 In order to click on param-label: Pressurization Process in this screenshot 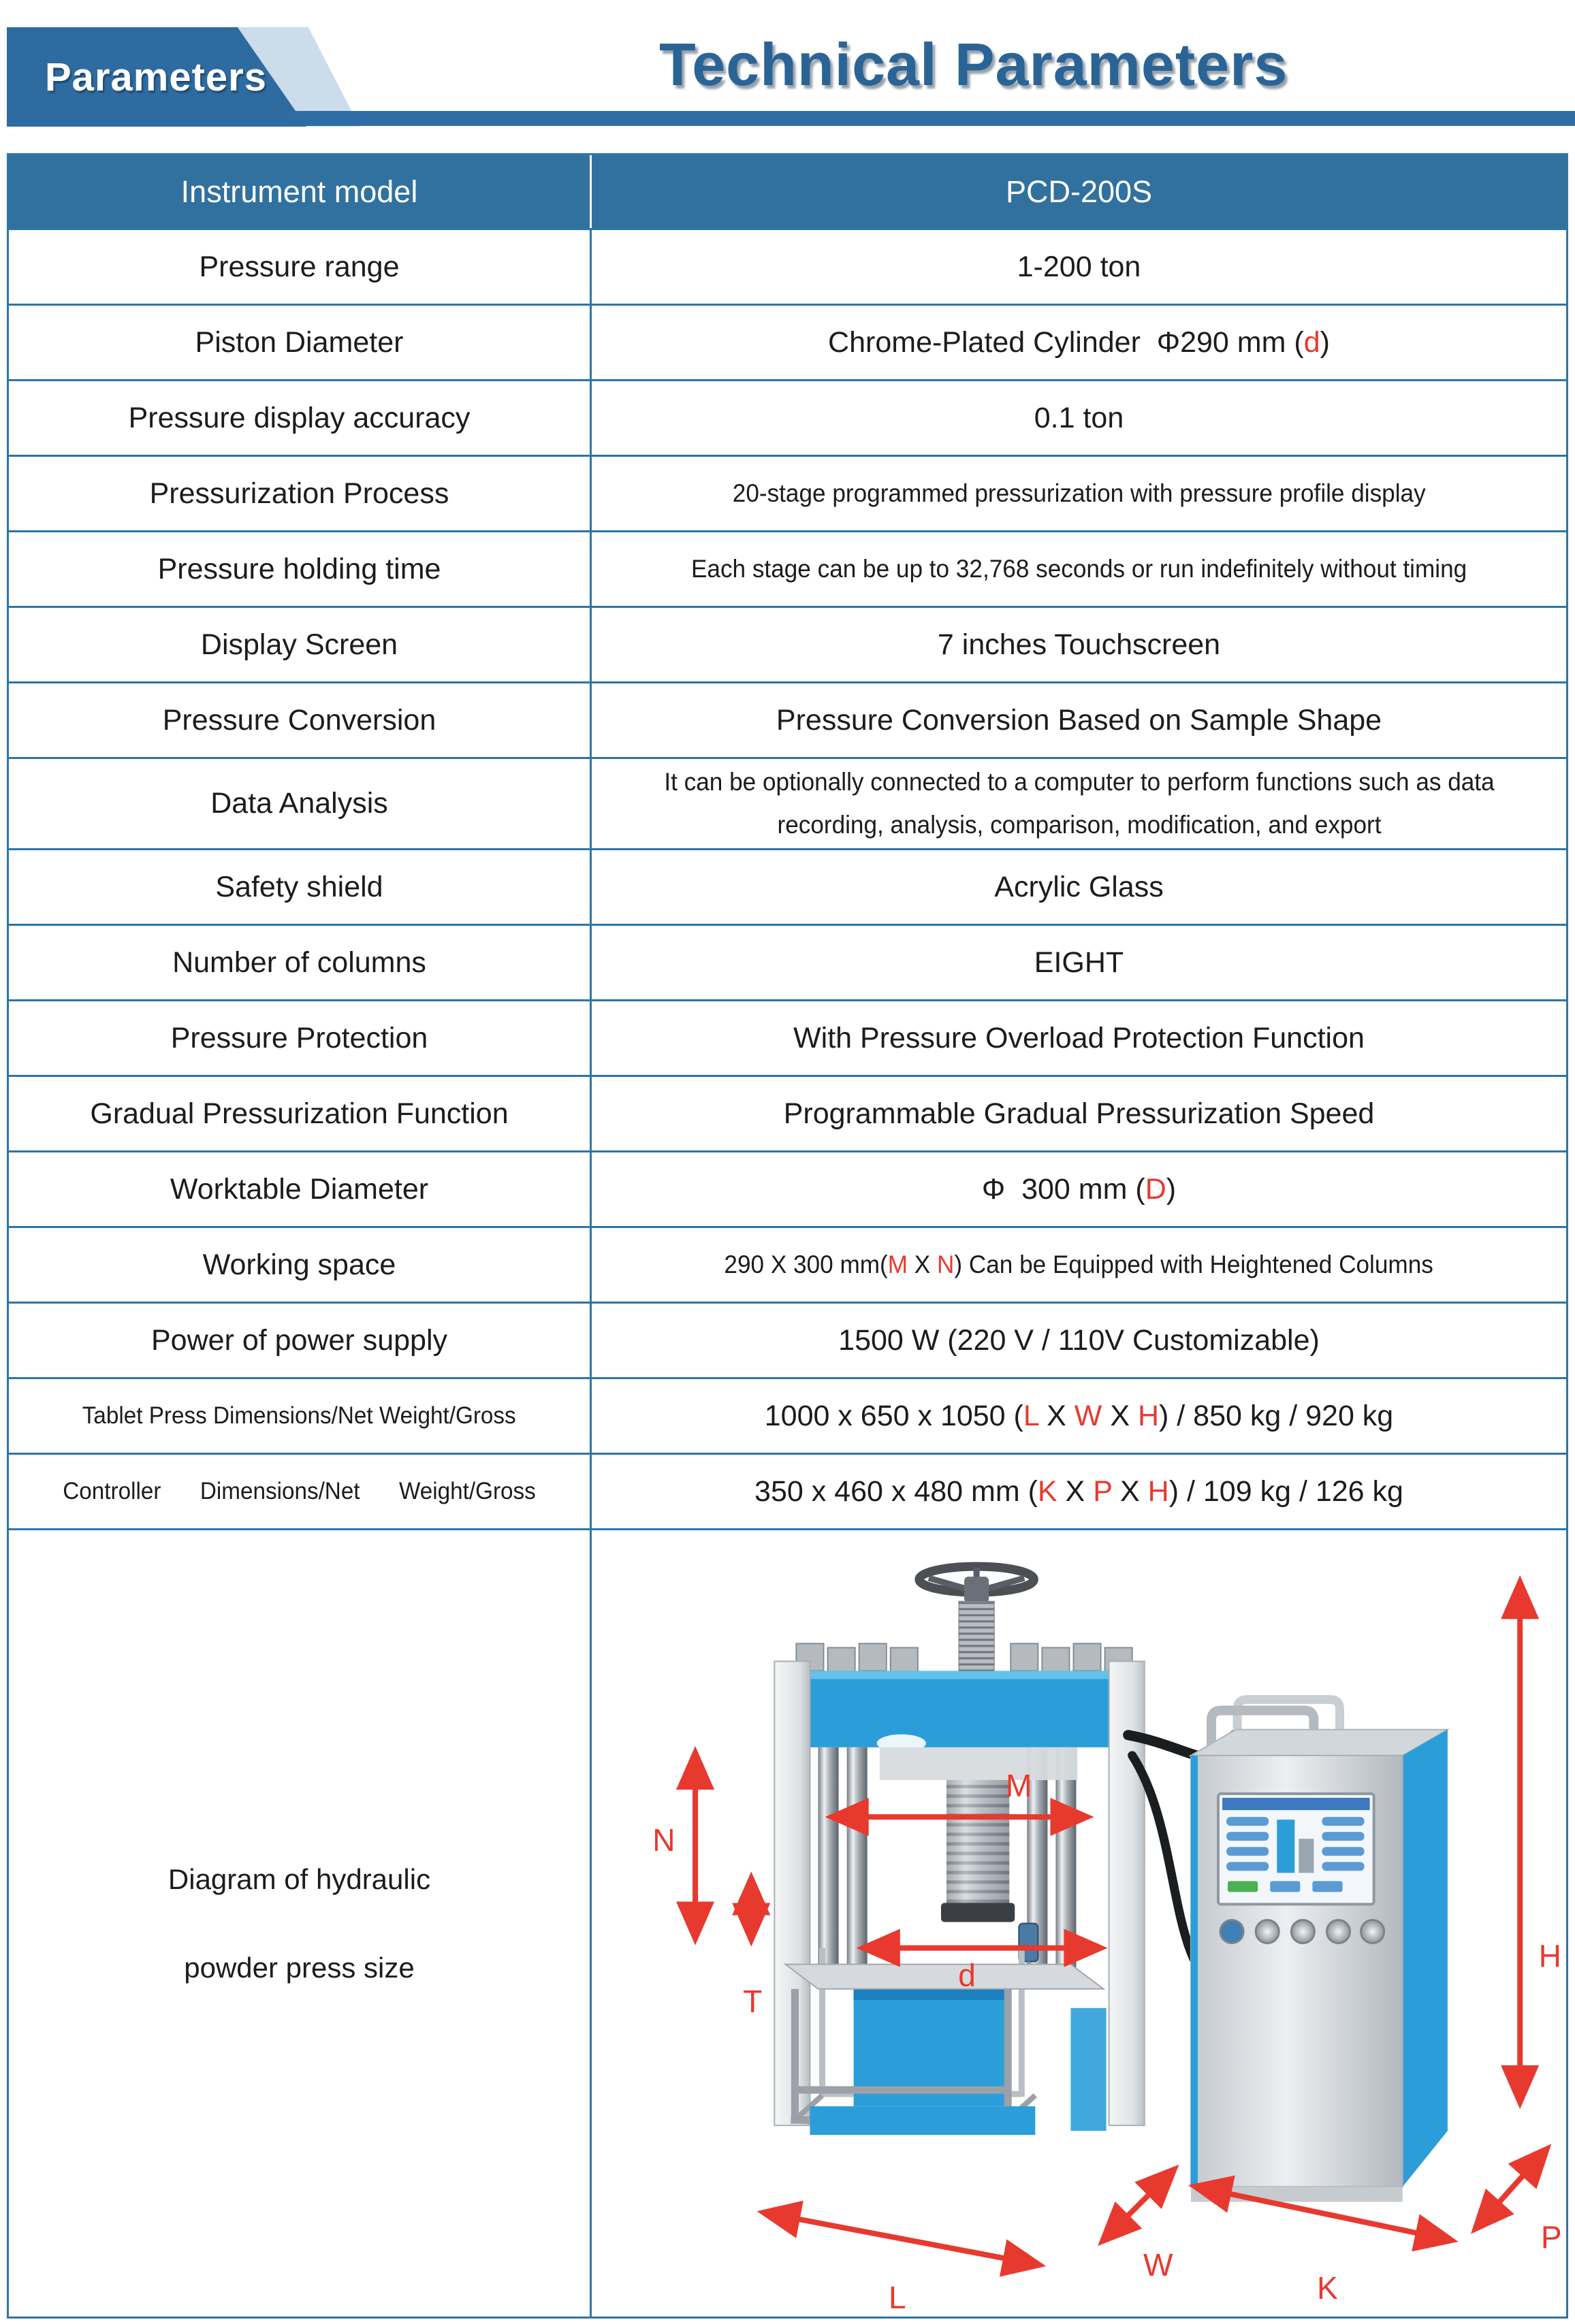, I will do `click(299, 493)`.